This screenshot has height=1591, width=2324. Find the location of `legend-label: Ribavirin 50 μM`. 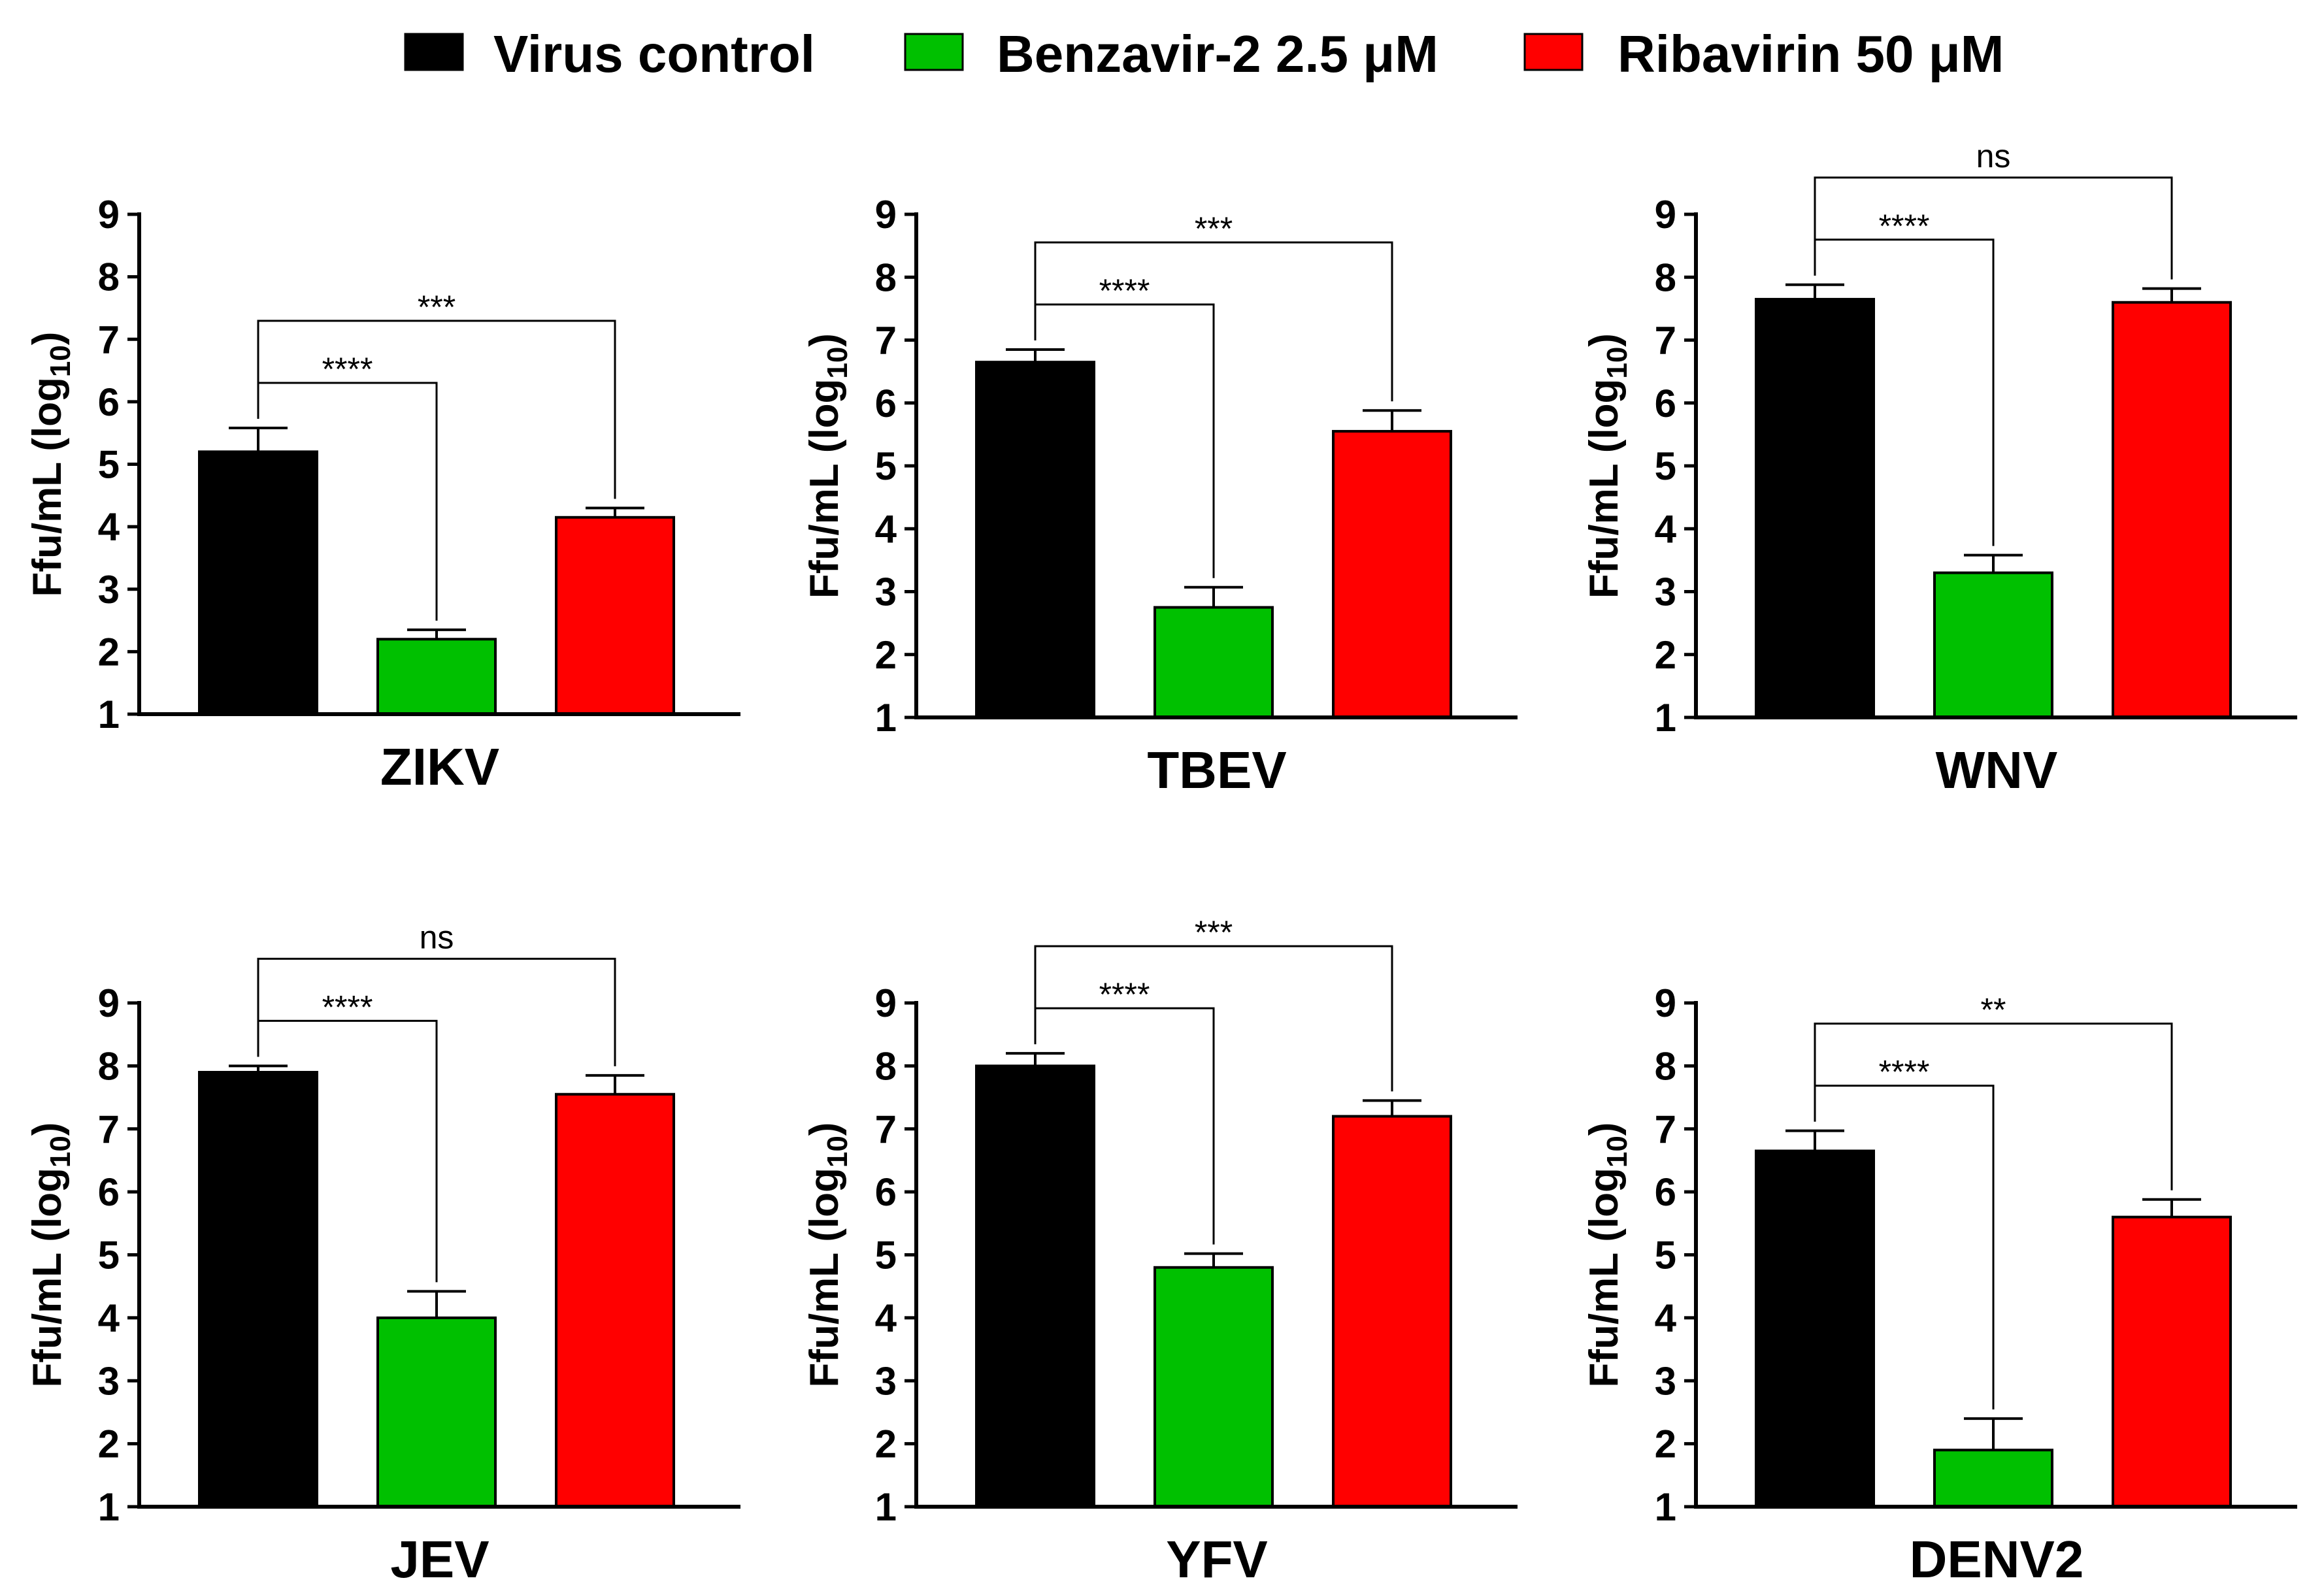

legend-label: Ribavirin 50 μM is located at coordinates (1811, 54).